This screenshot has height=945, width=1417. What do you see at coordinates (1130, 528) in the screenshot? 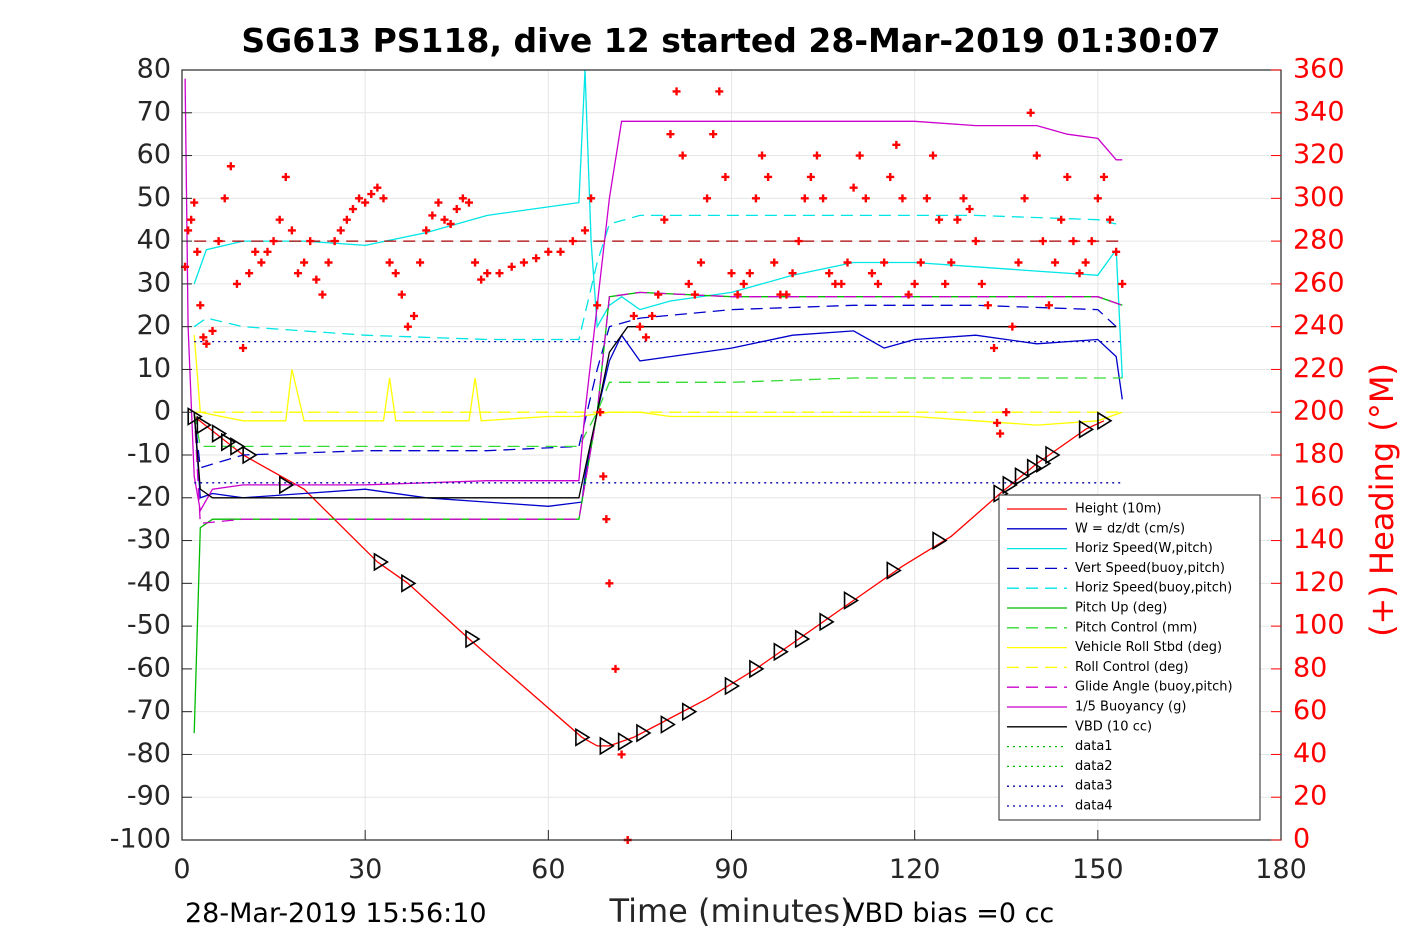
I see `legend-label-1: W = dz/dt (cm/s)` at bounding box center [1130, 528].